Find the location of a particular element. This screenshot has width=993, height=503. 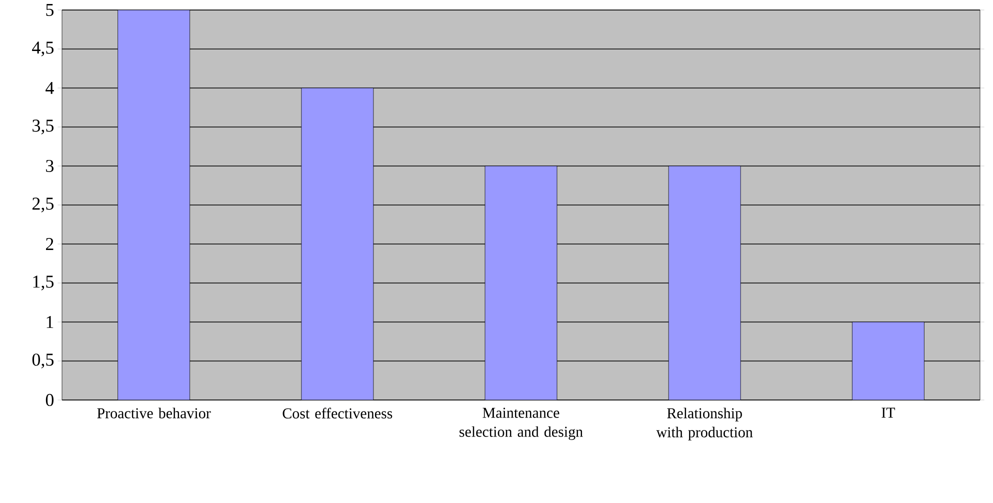

y-tick-label: 5 is located at coordinates (50, 10).